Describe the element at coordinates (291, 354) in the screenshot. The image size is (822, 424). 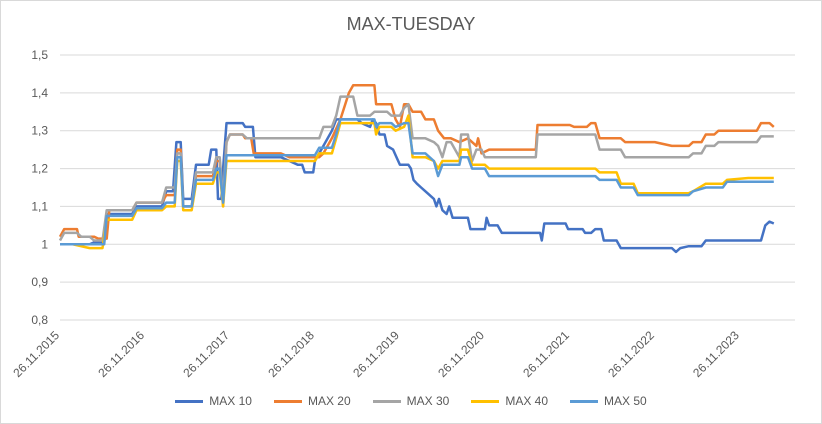
I see `x-tick-label: 26.11.2018` at that location.